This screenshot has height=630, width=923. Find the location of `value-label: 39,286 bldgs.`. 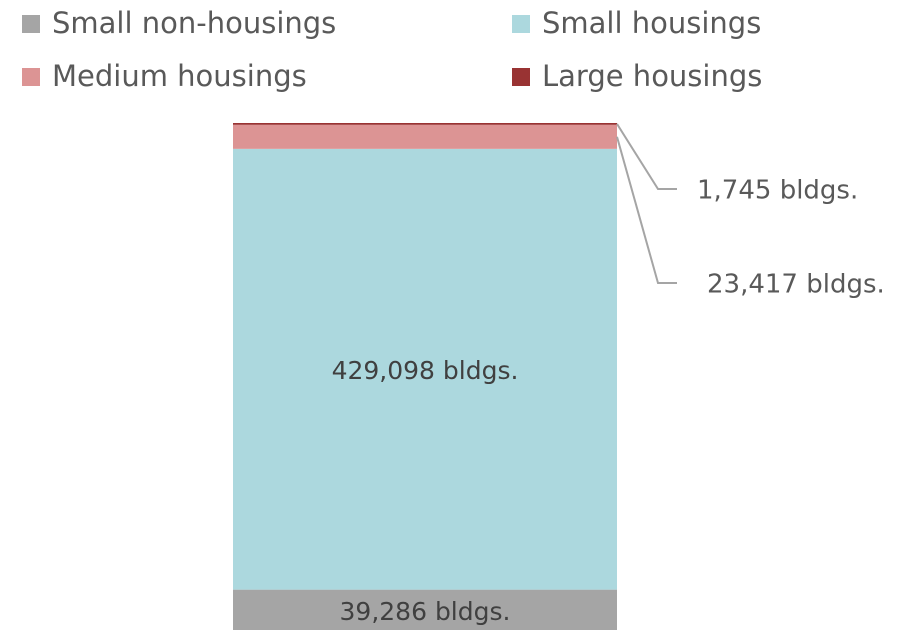

value-label: 39,286 bldgs. is located at coordinates (425, 611).